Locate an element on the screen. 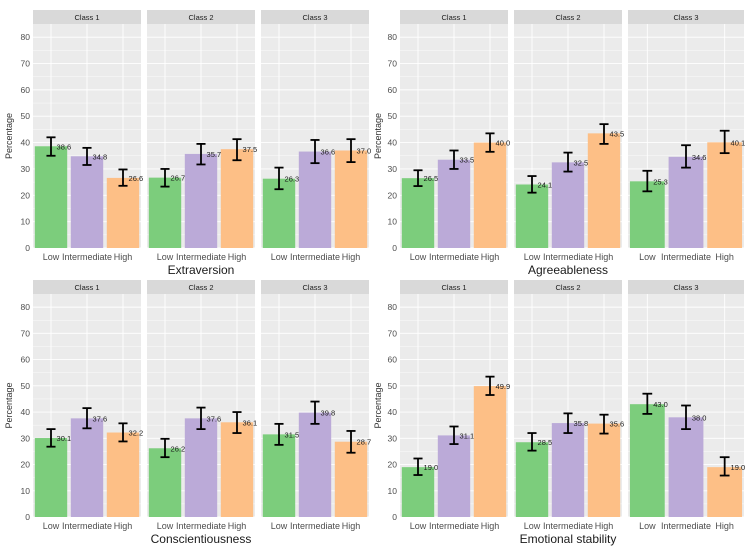 Image resolution: width=748 pixels, height=555 pixels. chart-title: Extraversion is located at coordinates (201, 270).